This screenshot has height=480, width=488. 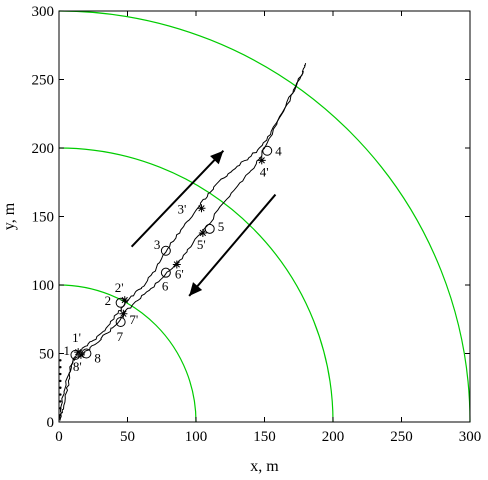 What do you see at coordinates (124, 300) in the screenshot?
I see `star-marker-2'` at bounding box center [124, 300].